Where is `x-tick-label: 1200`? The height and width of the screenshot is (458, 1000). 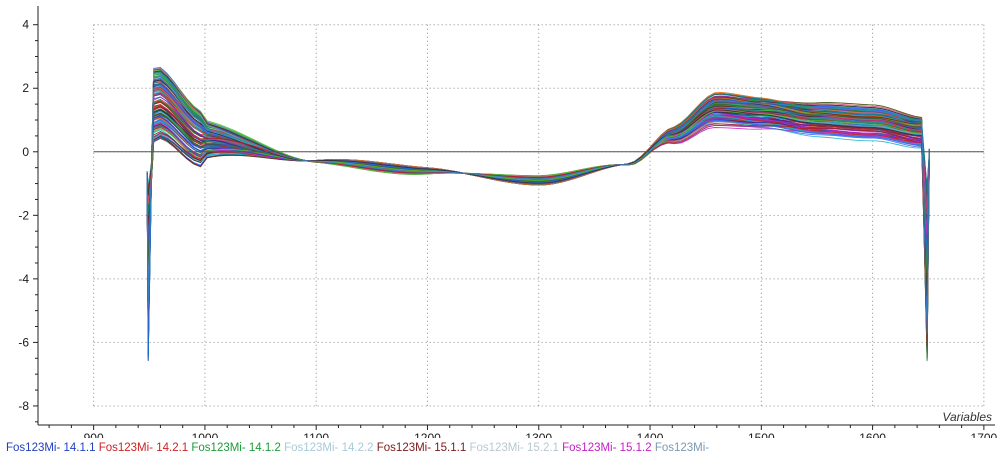
x-tick-label: 1200 is located at coordinates (427, 434).